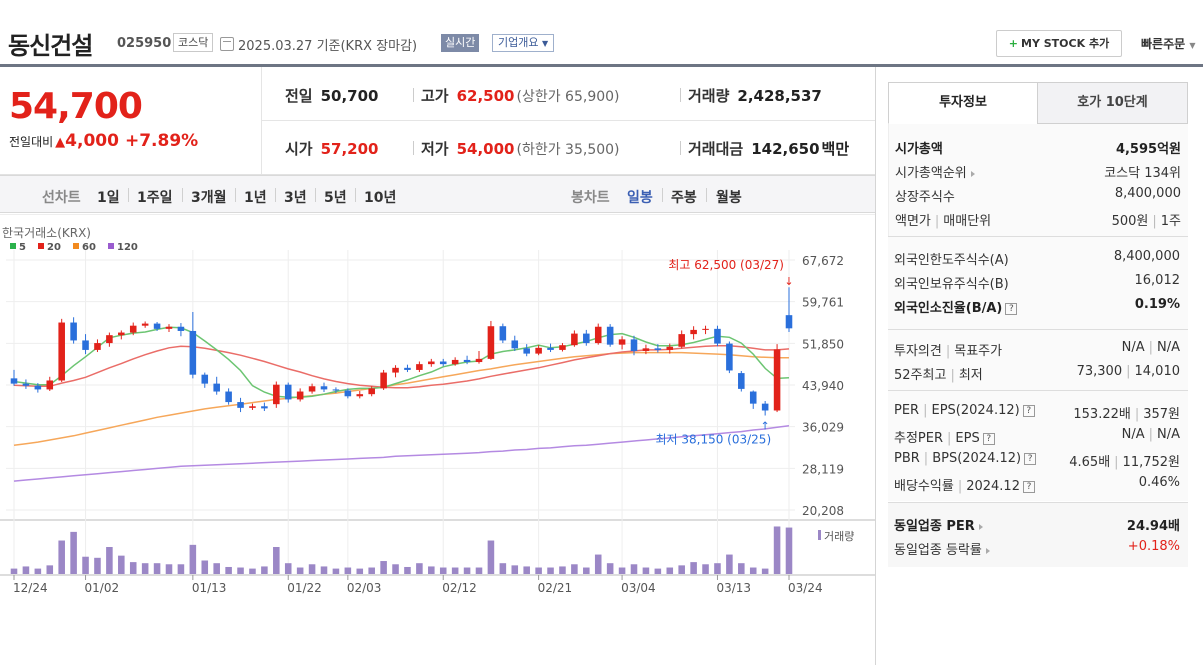 This screenshot has width=1203, height=665. What do you see at coordinates (61, 198) in the screenshot?
I see `line-chart-label: 선차트` at bounding box center [61, 198].